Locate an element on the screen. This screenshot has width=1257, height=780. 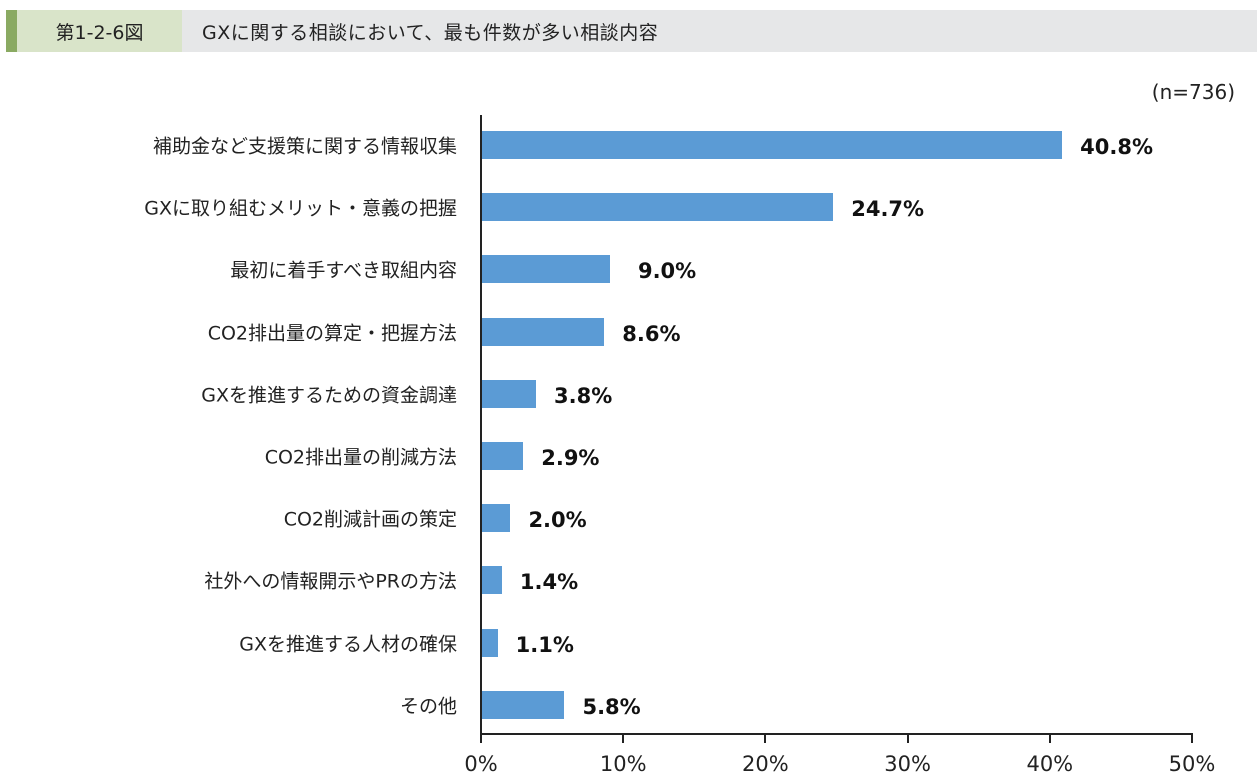
category-label: CO2排出量の算定・把握方法 is located at coordinates (332, 333).